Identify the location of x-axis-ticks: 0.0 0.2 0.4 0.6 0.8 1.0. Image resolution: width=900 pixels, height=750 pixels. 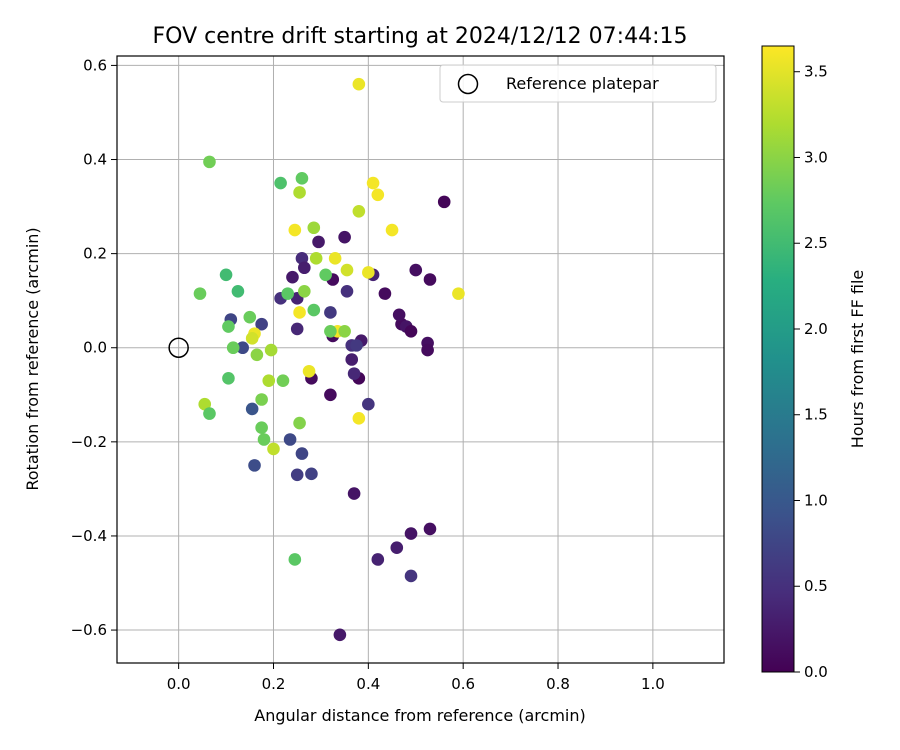
(416, 678).